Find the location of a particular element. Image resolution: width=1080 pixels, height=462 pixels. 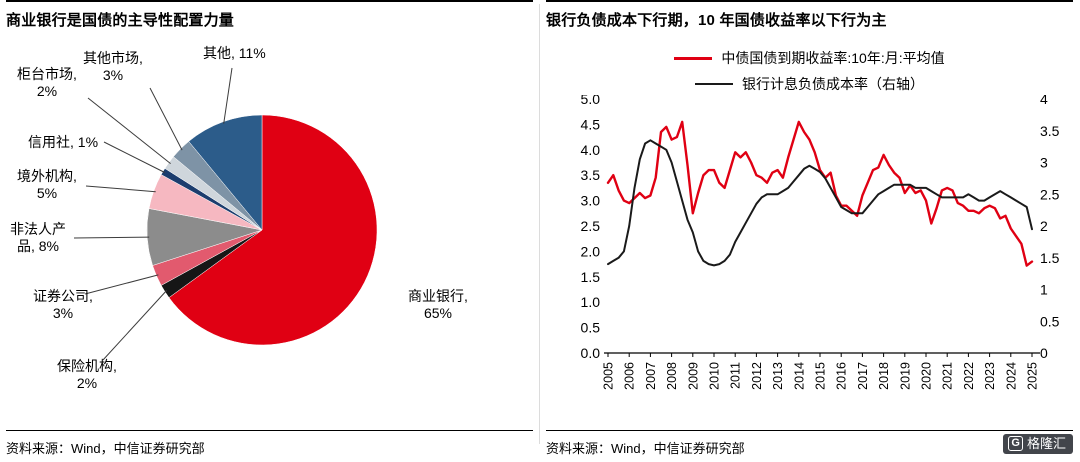

pie-label-commercial-banks: 商业银行, 65% is located at coordinates (438, 304).